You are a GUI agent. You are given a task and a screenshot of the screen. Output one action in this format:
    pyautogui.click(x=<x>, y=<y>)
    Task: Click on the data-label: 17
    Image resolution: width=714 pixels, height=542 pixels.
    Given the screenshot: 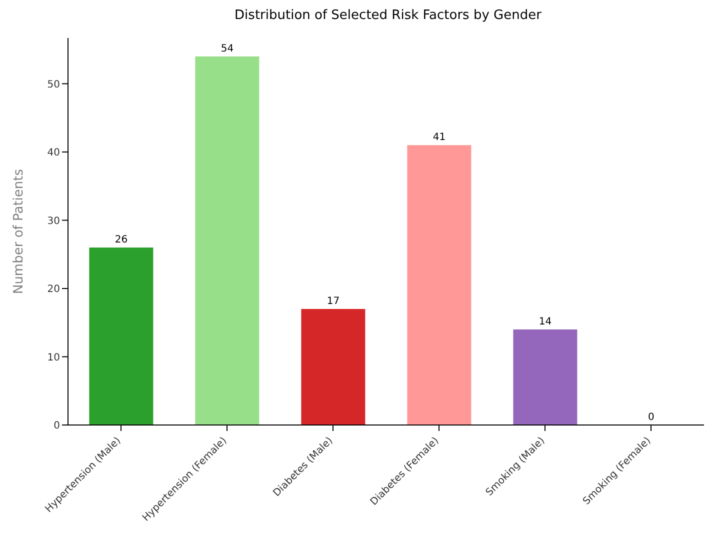 What is the action you would take?
    pyautogui.click(x=333, y=301)
    